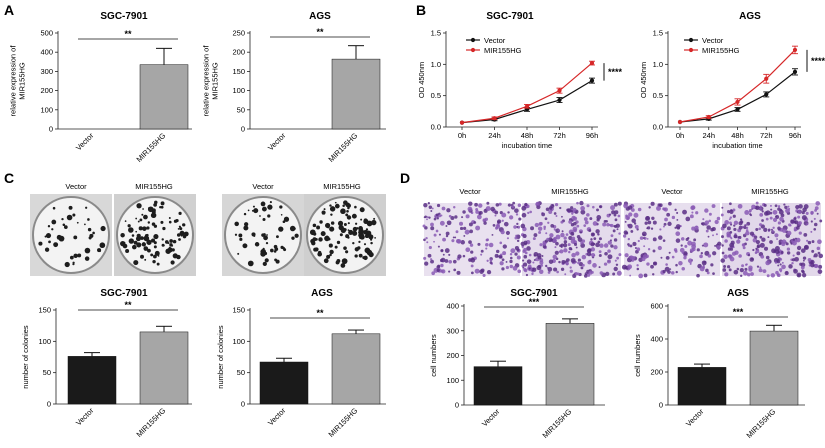  What do you see at coordinates (527, 145) in the screenshot?
I see `x-axis-label: incubation time` at bounding box center [527, 145].